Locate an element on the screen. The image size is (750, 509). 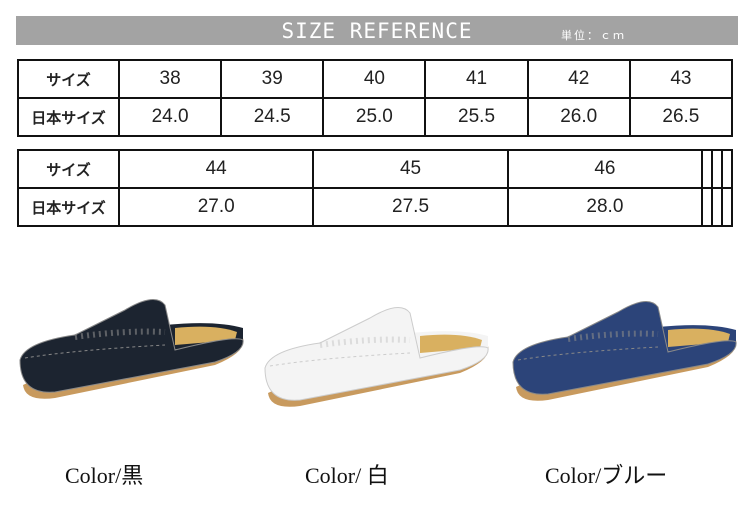
banner-title: SIZE REFERENCE is located at coordinates (377, 31).